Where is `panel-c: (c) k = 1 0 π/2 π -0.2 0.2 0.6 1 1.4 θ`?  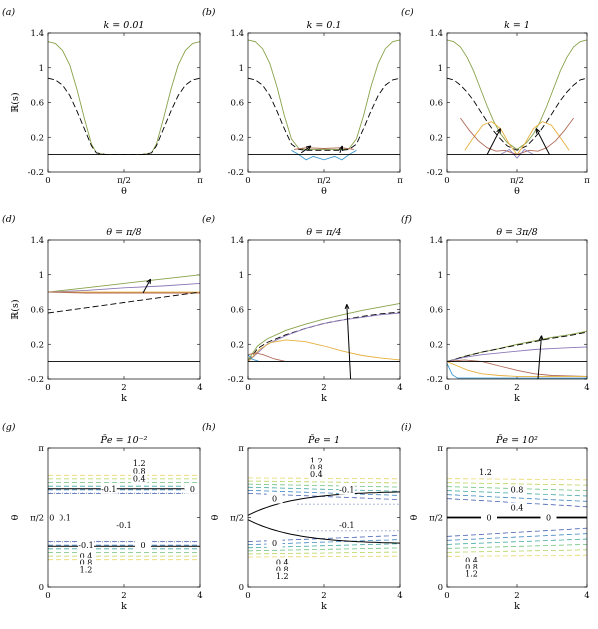
panel-c: (c) k = 1 0 π/2 π -0.2 0.2 0.6 1 1.4 θ is located at coordinates (495, 102).